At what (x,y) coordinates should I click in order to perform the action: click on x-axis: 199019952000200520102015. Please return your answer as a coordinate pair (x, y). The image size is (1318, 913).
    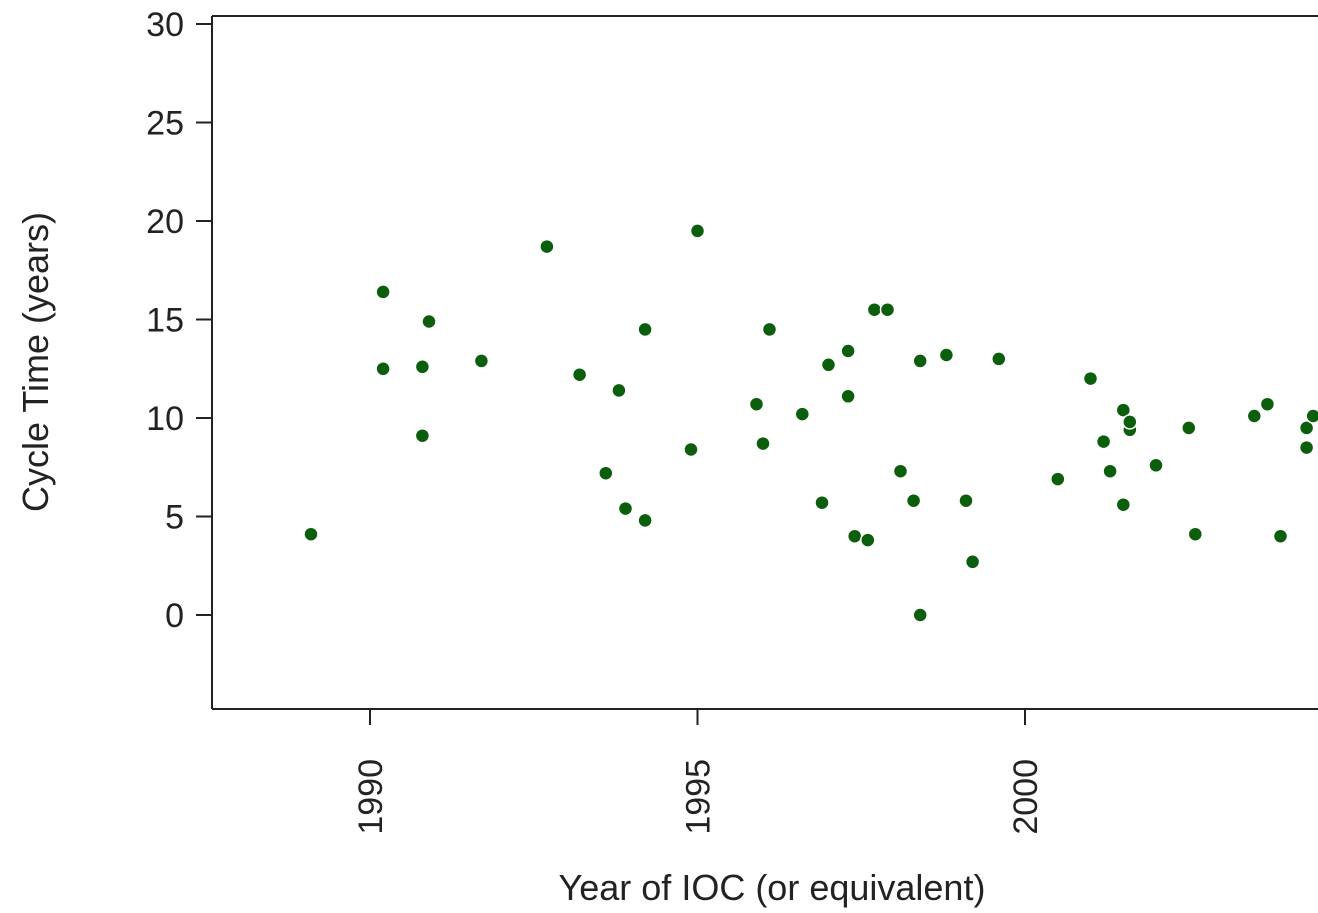
    Looking at the image, I should click on (698, 772).